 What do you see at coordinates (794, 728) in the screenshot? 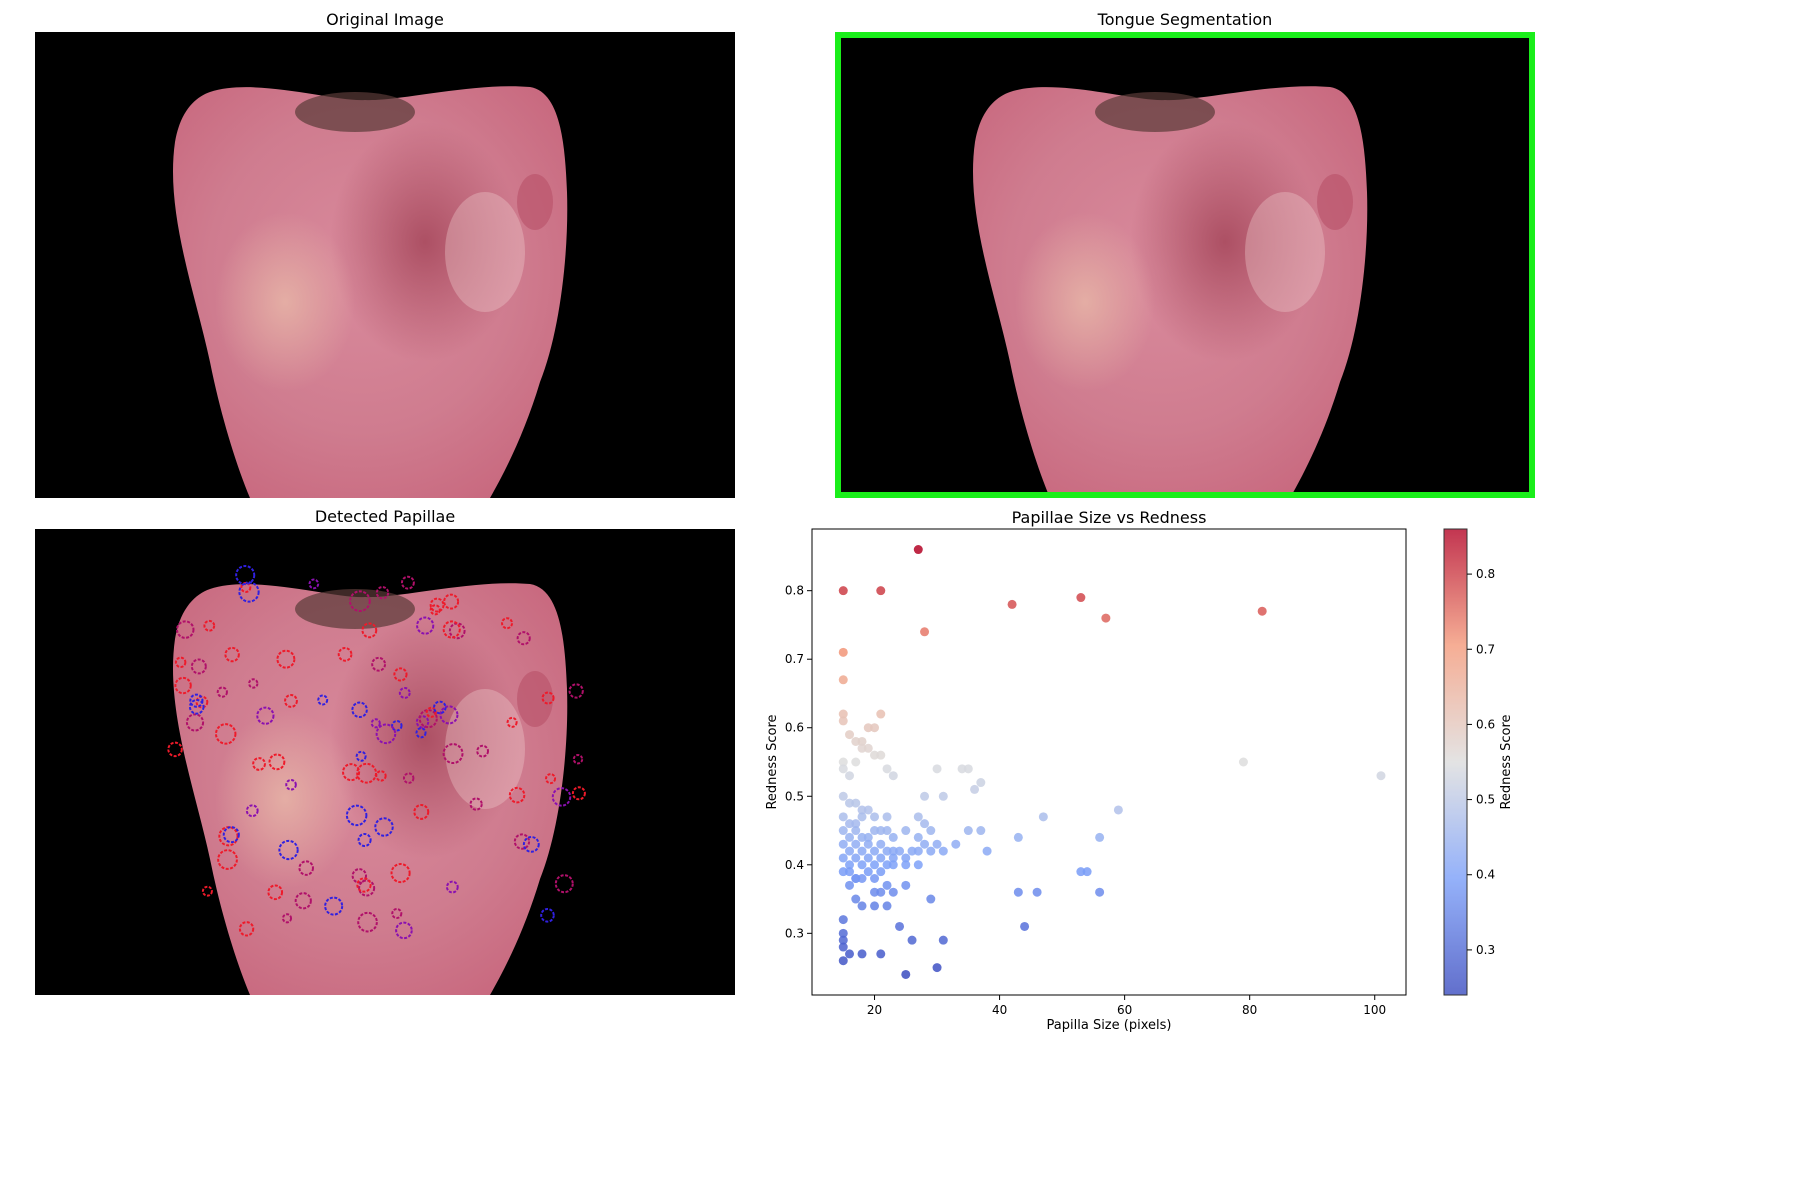
I see `y-tick-label: 0.6` at bounding box center [794, 728].